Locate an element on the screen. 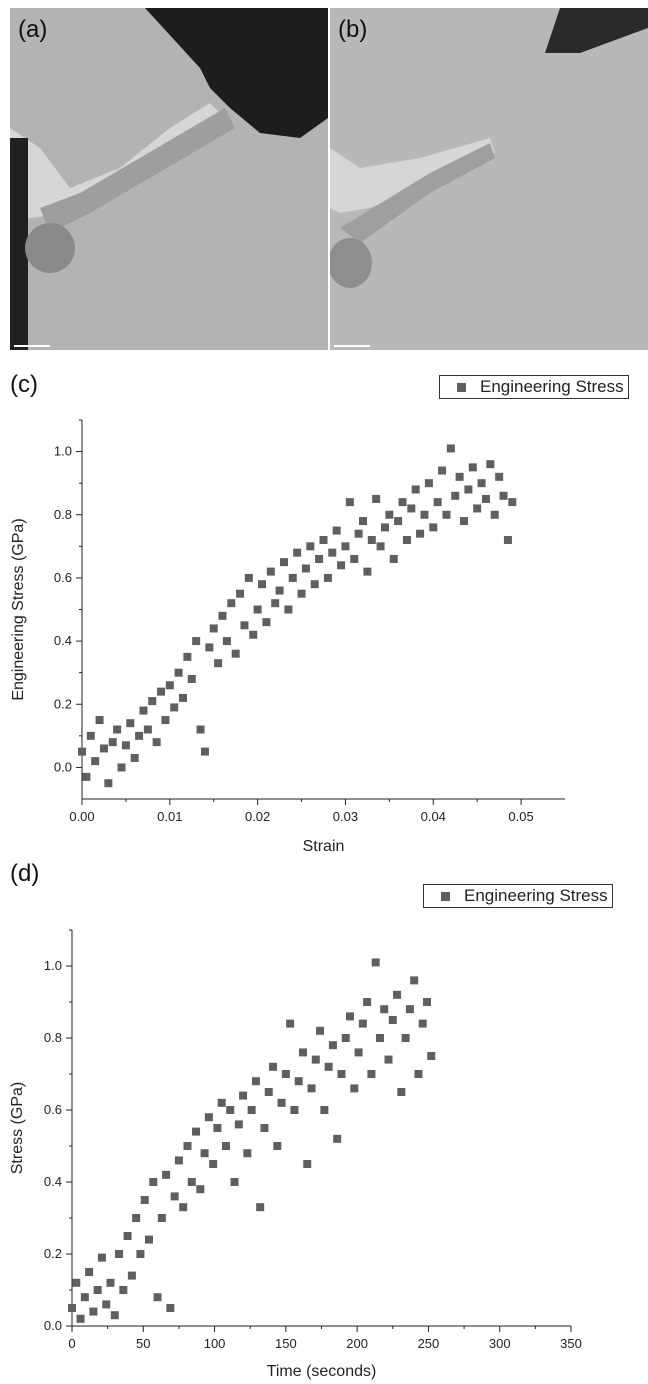 Image resolution: width=648 pixels, height=1384 pixels. y-tick-label: 1.0 is located at coordinates (53, 965).